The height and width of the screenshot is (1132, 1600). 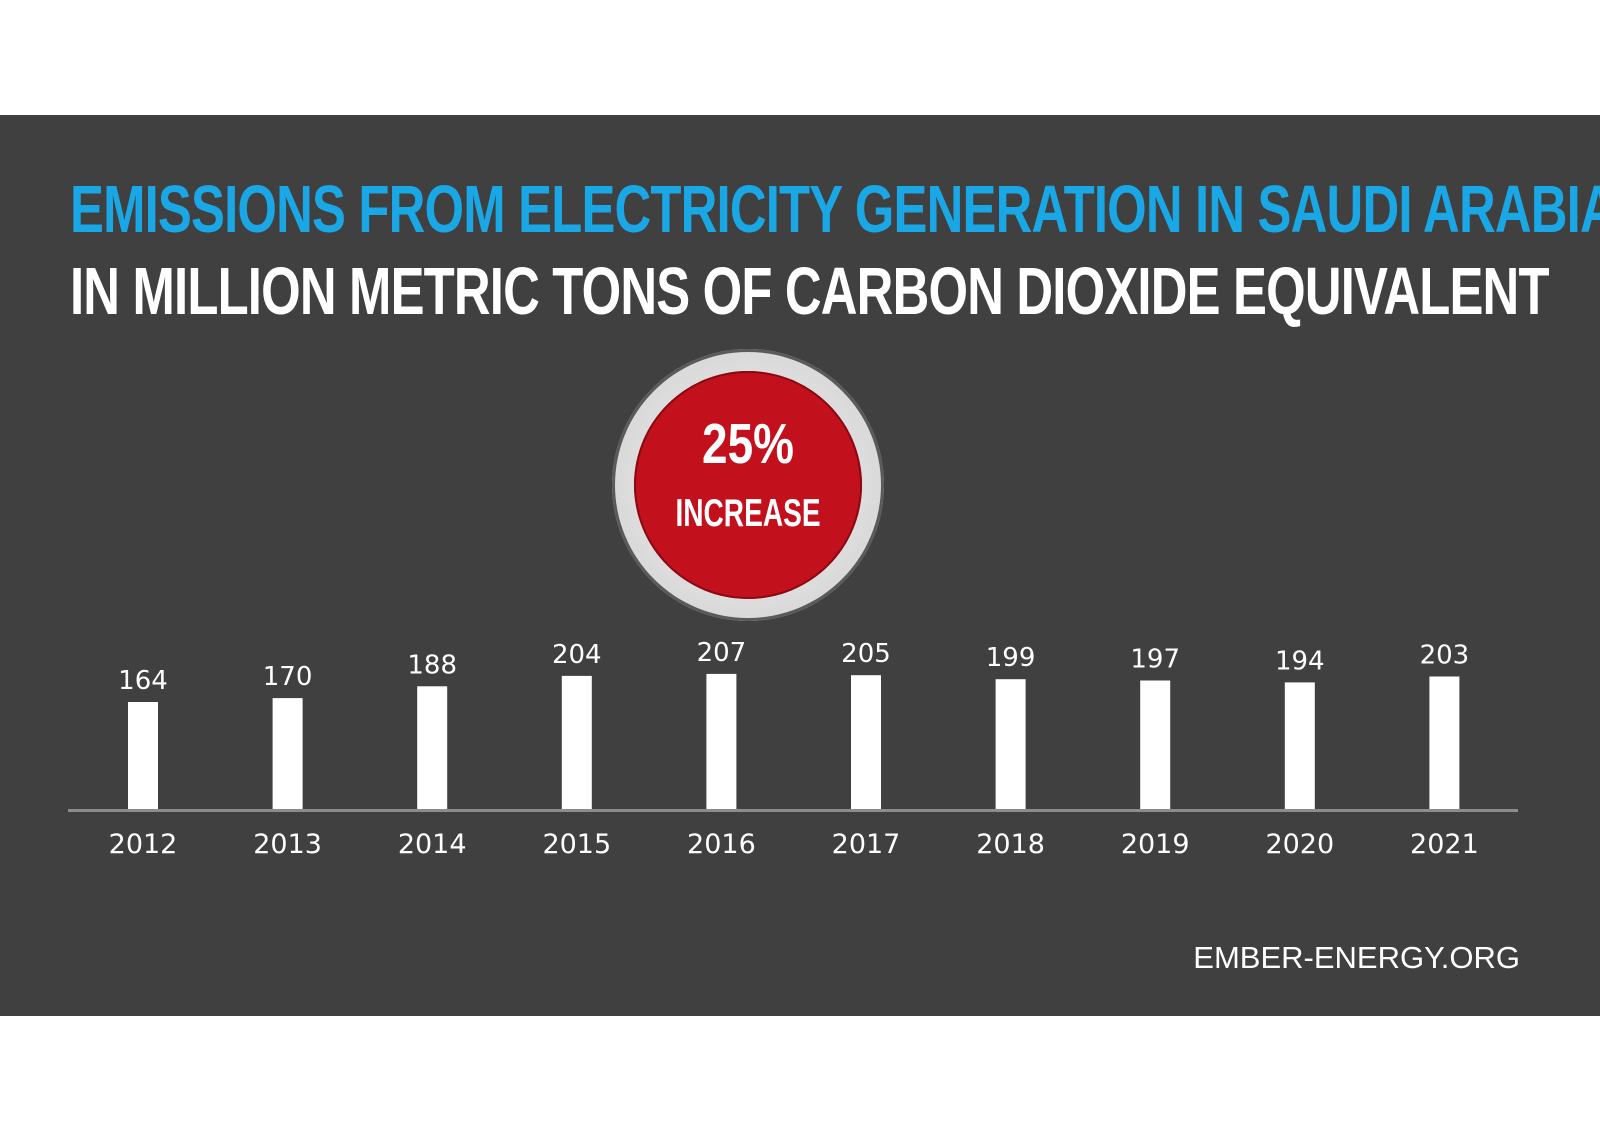 I want to click on data-label-2021: 203, so click(x=1445, y=656).